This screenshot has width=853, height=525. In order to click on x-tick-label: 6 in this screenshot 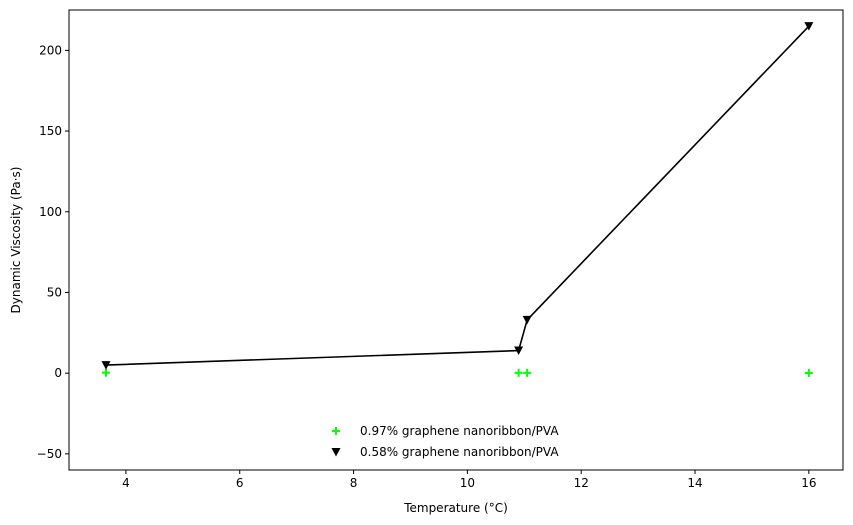, I will do `click(240, 483)`.